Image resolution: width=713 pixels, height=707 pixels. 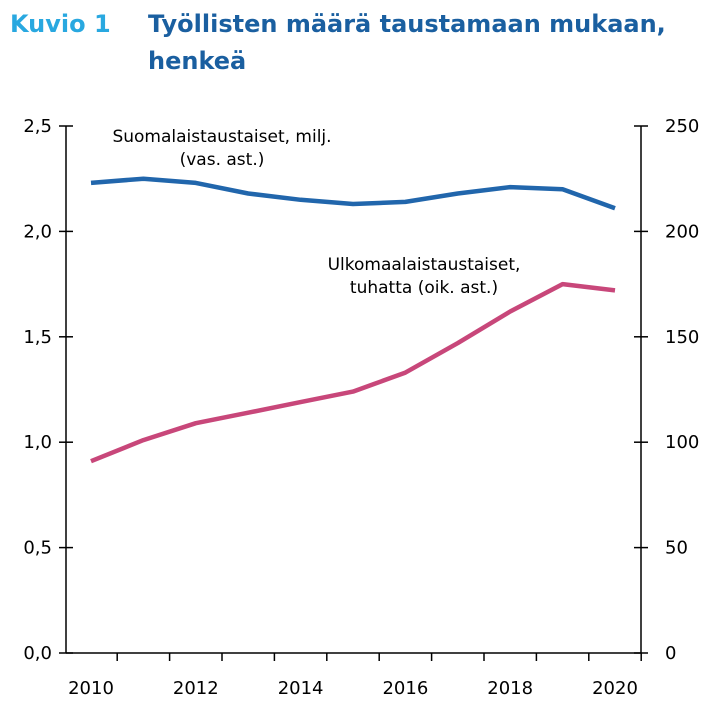 I want to click on x-tick-label: 2018, so click(x=510, y=688).